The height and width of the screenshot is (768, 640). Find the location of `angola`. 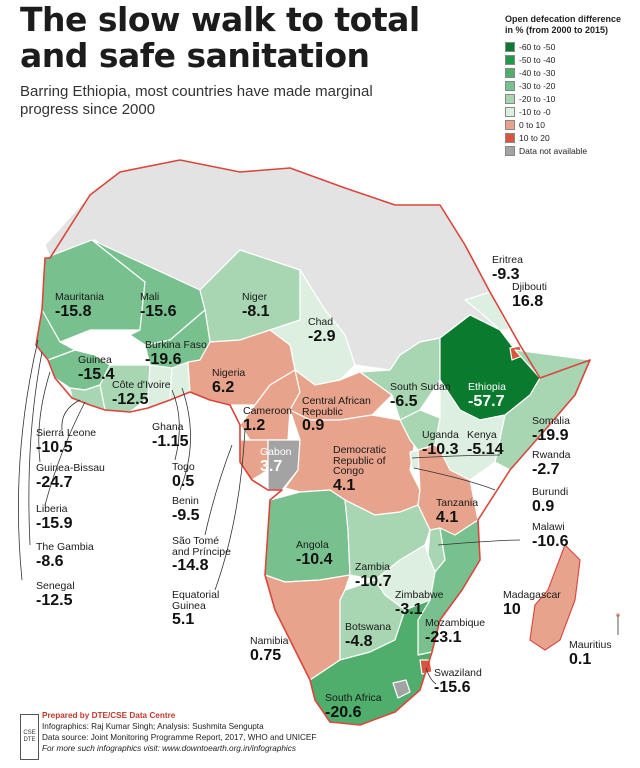

angola is located at coordinates (307, 536).